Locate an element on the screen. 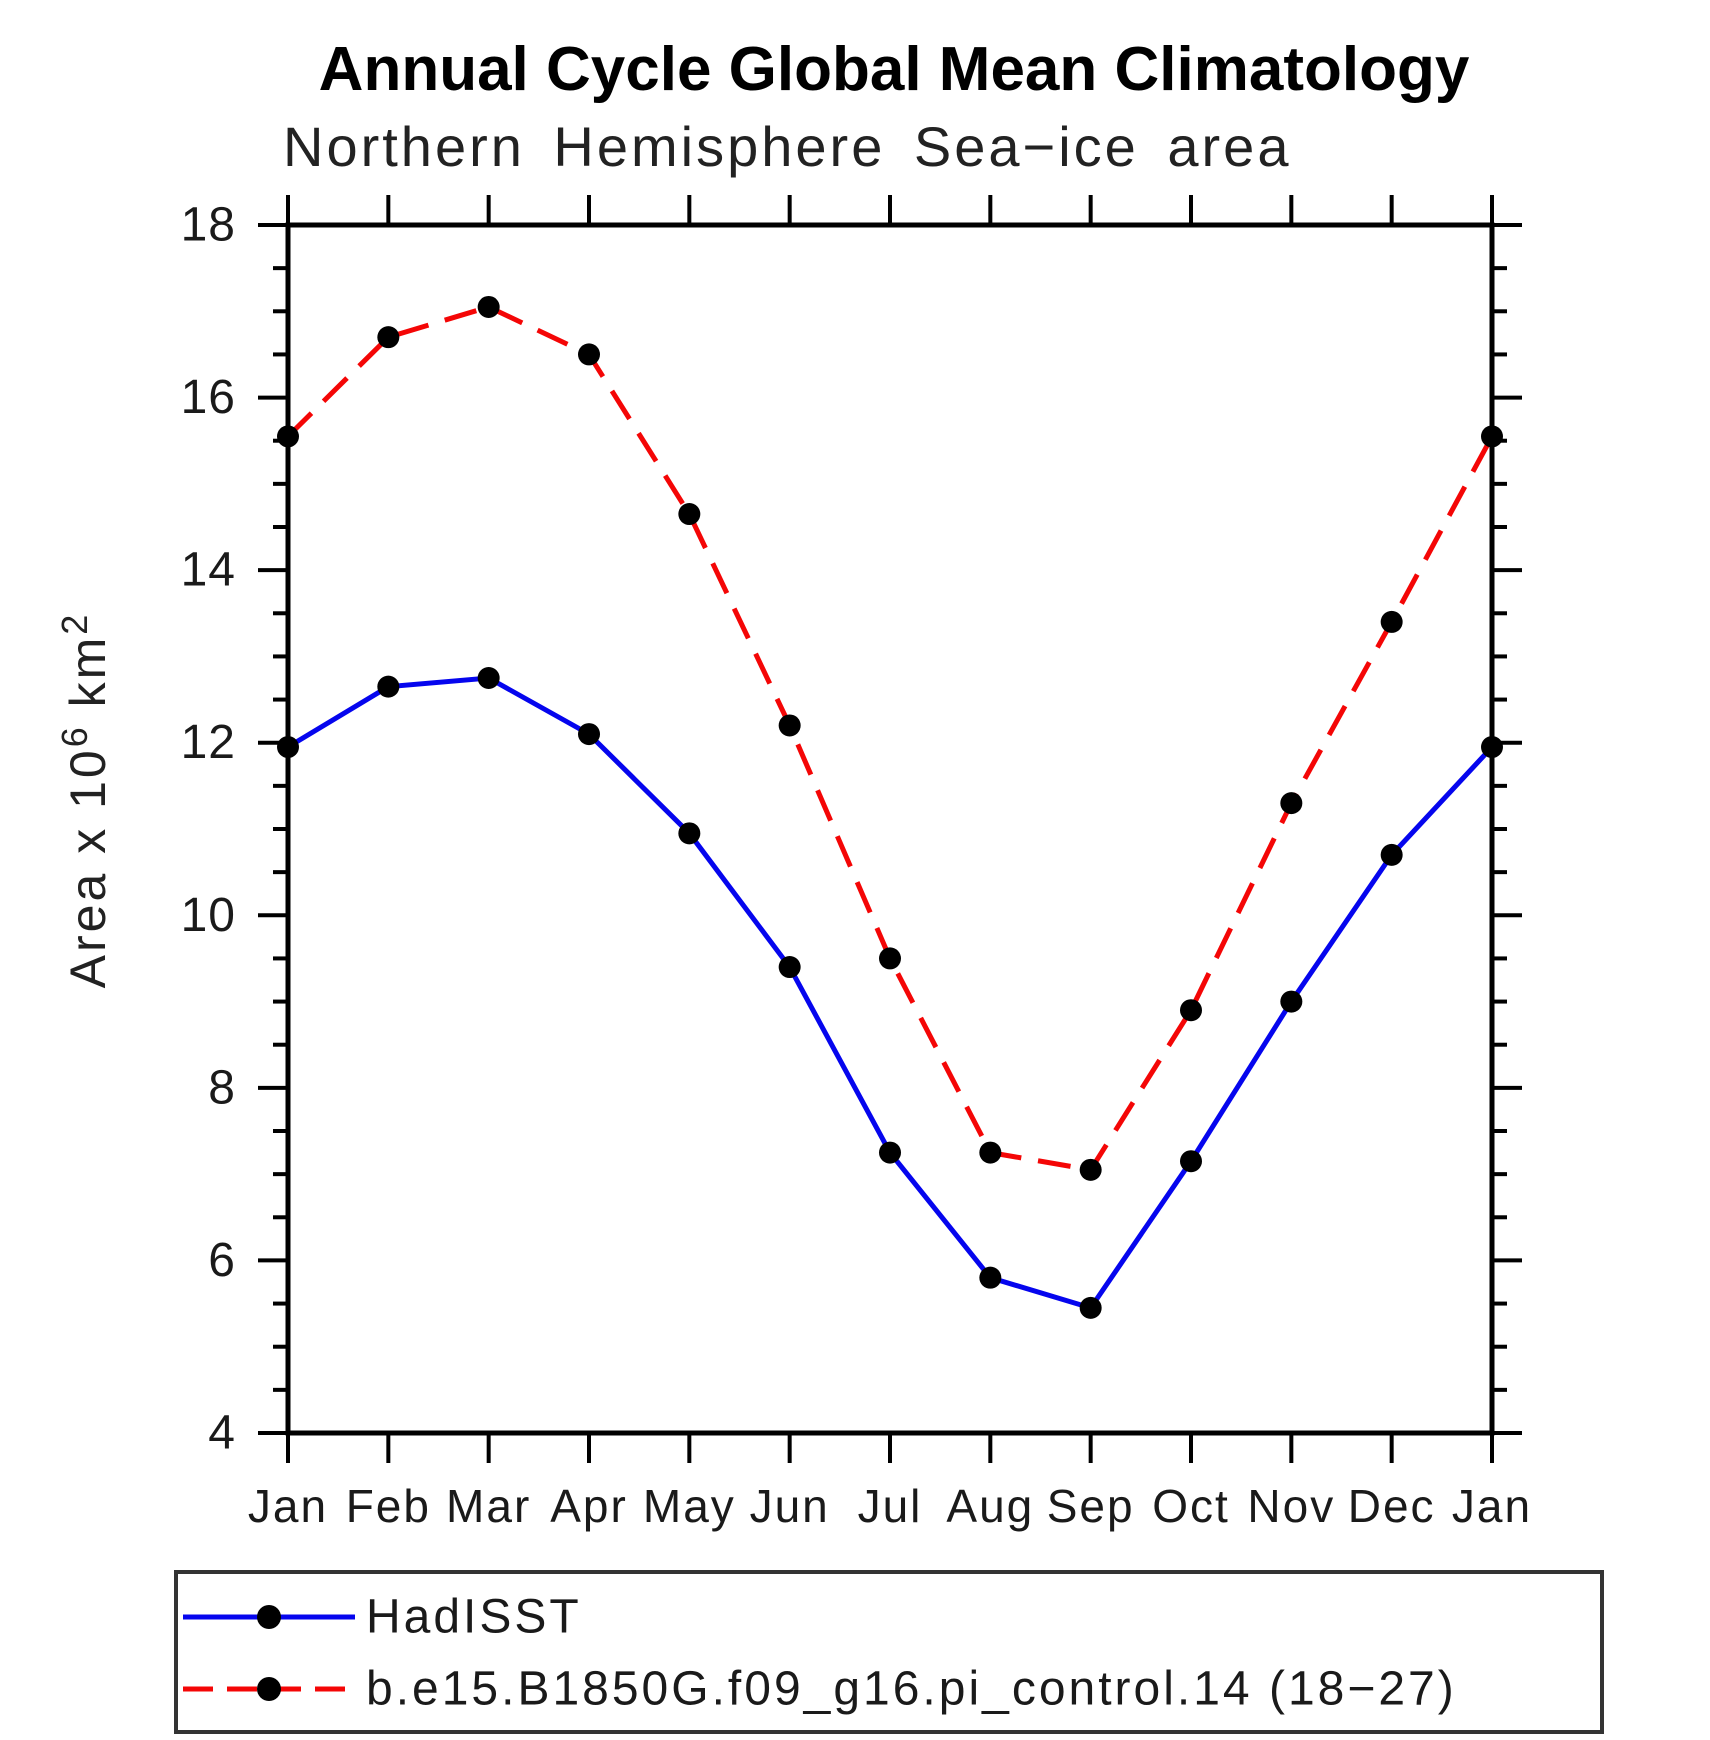 This screenshot has width=1710, height=1740. y-axis-title-base: Area x 10 is located at coordinates (88, 867).